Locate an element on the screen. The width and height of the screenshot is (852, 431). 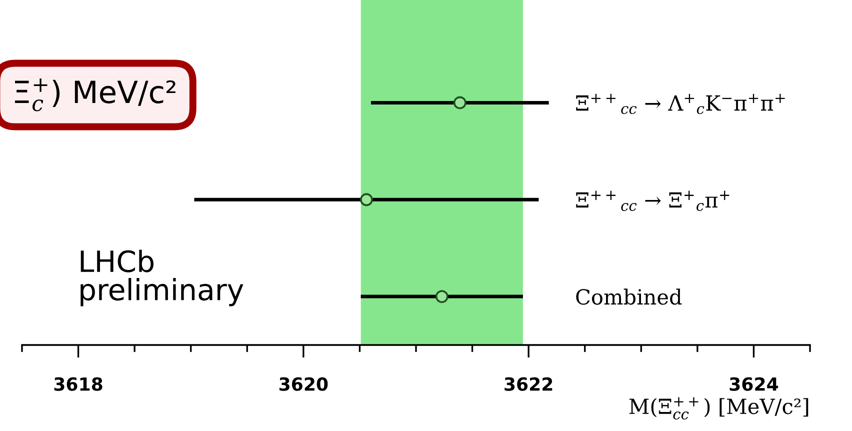
y-tick-label: Ξ$^{++}$$_{cc}$ → Ξ$^{+}$$_{c}$π$^{+}$ is located at coordinates (653, 200).